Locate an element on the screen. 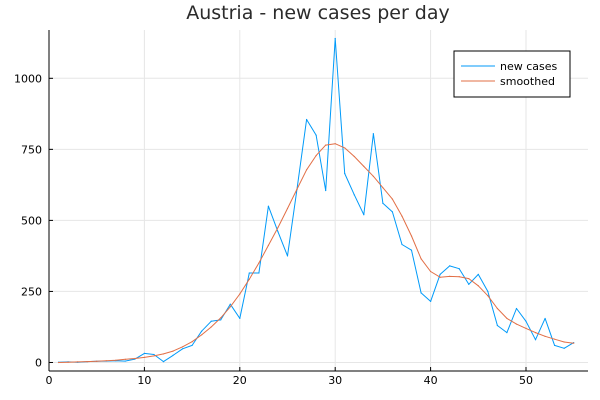 The image size is (600, 400). x-tick-label: 20 is located at coordinates (240, 380).